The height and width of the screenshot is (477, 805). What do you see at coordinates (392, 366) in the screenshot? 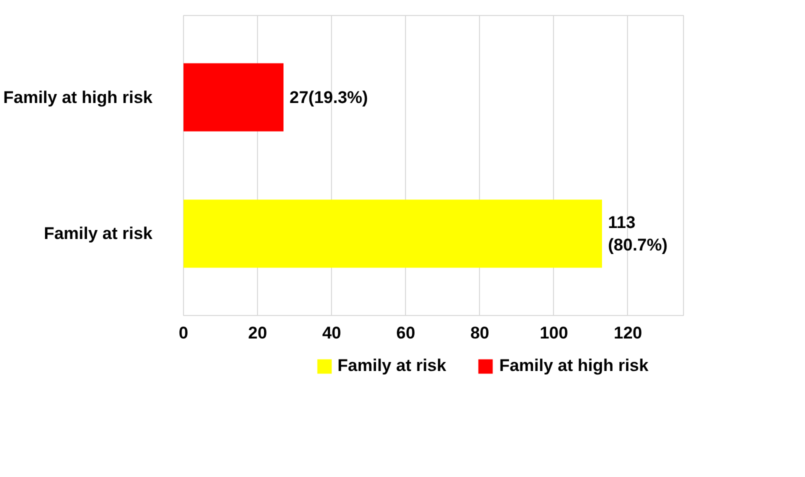
I see `legend-label: Family at risk` at bounding box center [392, 366].